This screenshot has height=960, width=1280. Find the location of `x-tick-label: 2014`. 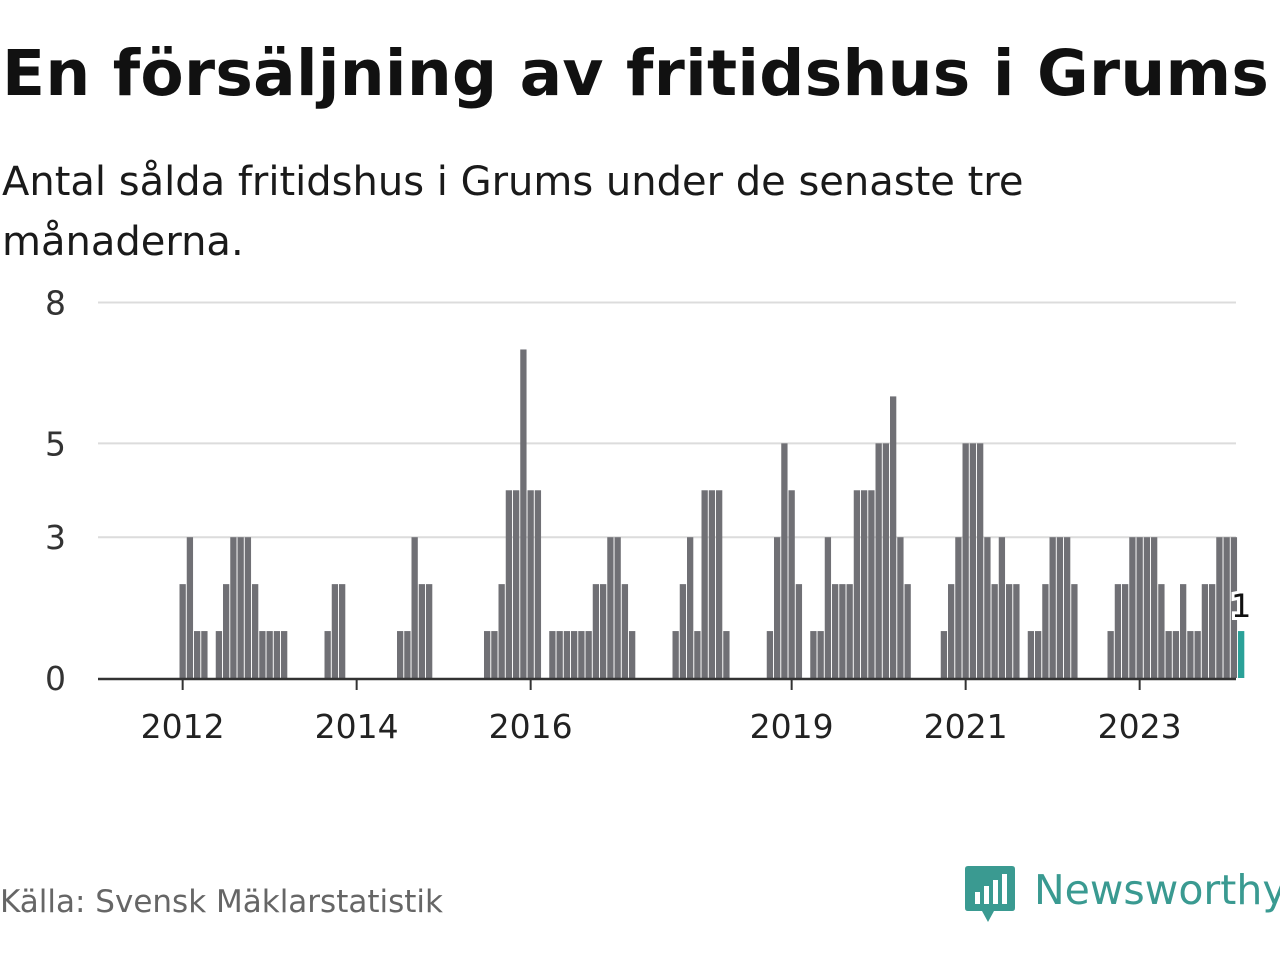

x-tick-label: 2014 is located at coordinates (357, 726).